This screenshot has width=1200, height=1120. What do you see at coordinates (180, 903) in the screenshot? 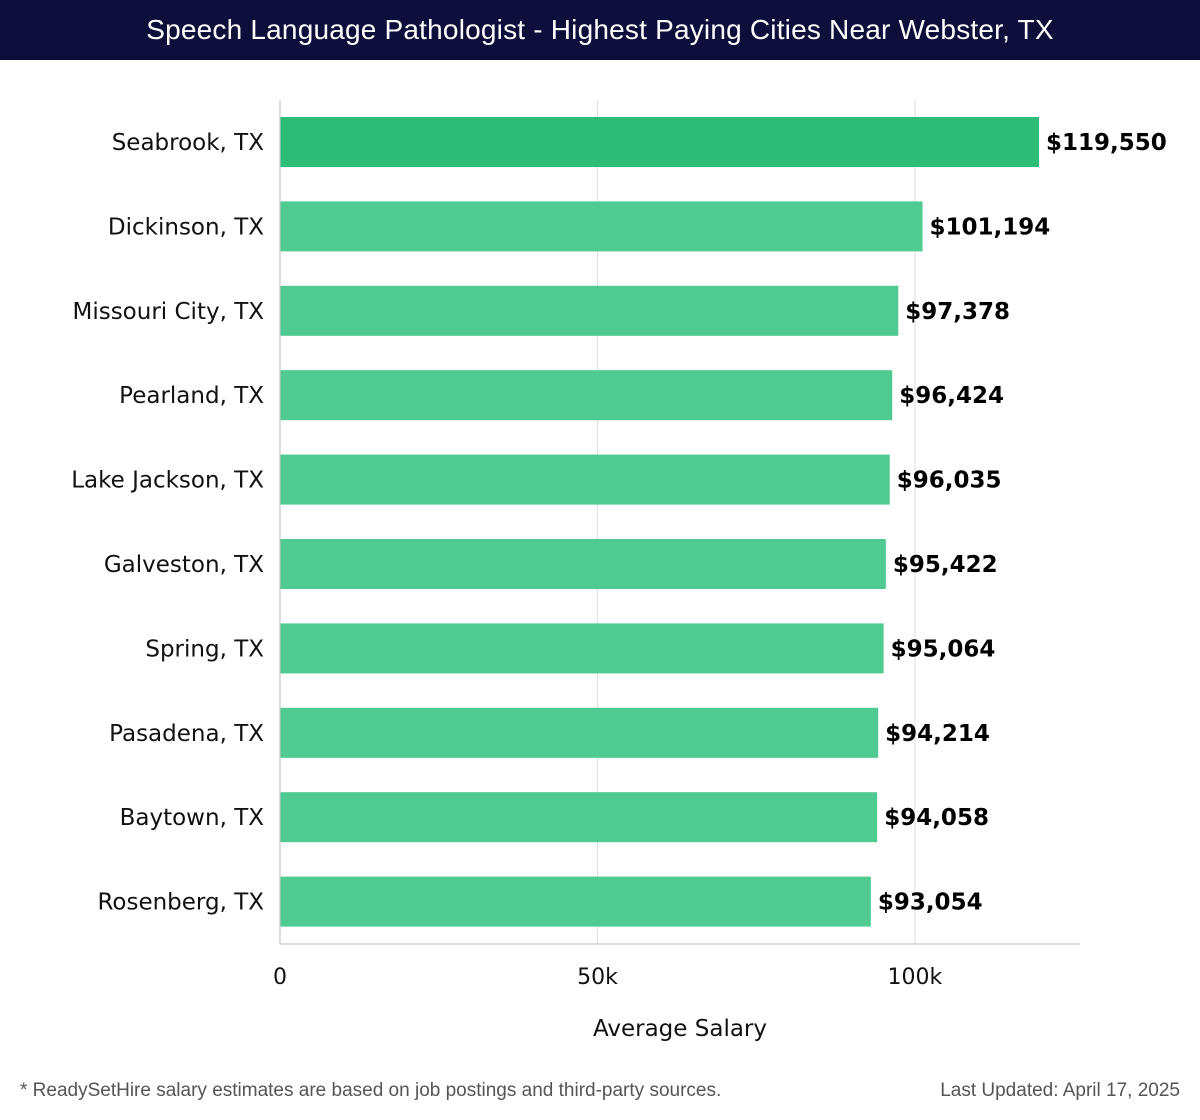
I see `category-label: Rosenberg, TX` at bounding box center [180, 903].